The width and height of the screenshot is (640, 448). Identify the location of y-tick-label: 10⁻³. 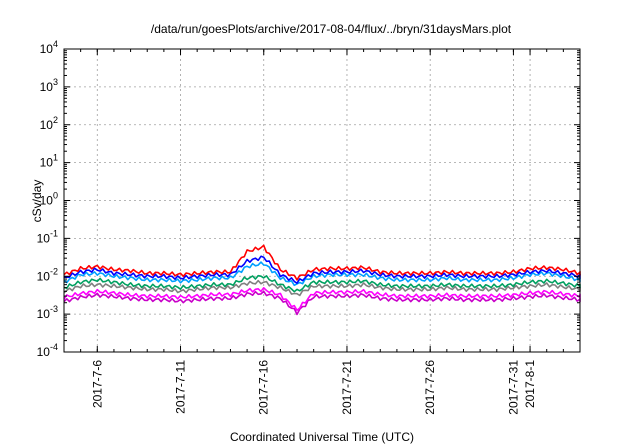
(47, 312).